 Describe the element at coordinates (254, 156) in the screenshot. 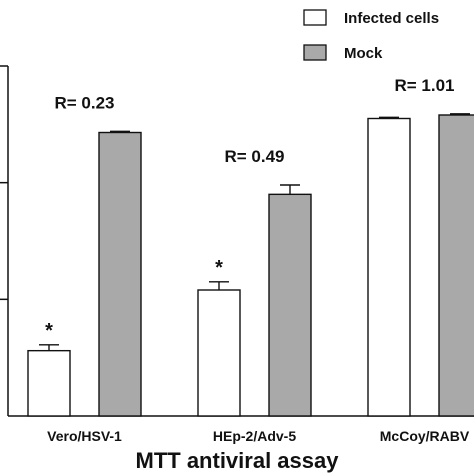

I see `ratio-label: R= 0.49` at that location.